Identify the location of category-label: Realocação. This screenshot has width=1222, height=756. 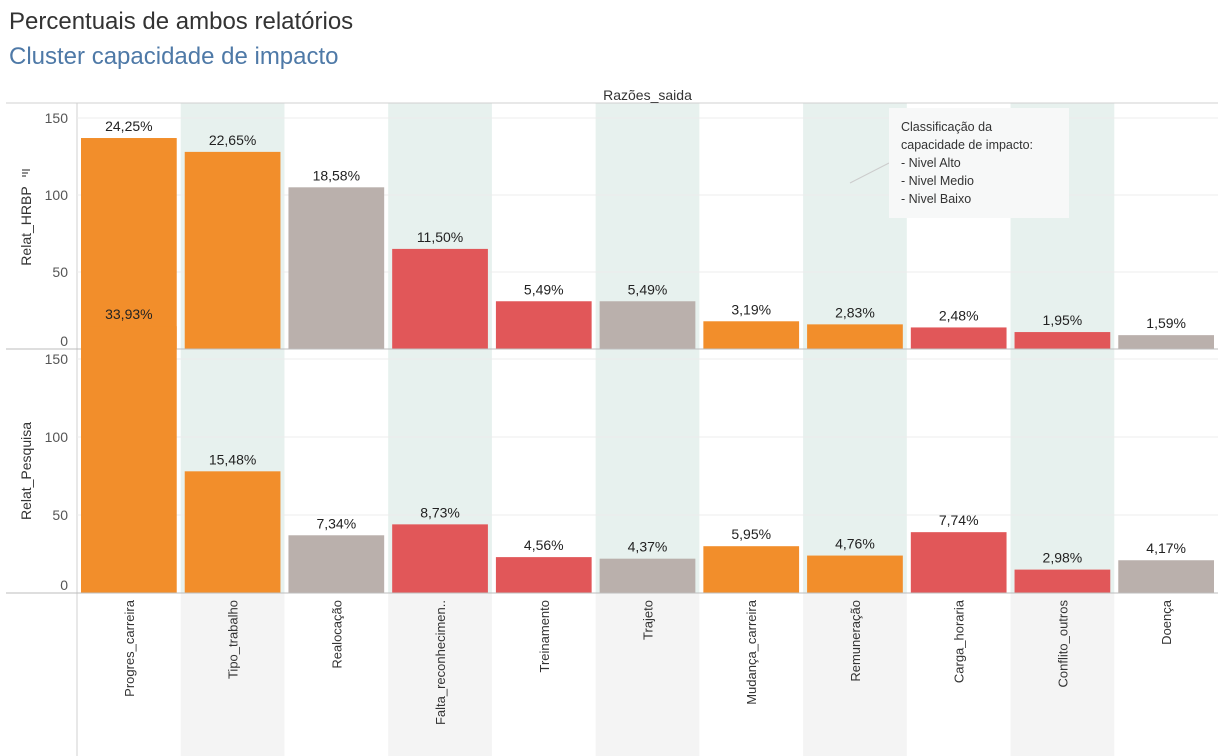
(336, 634).